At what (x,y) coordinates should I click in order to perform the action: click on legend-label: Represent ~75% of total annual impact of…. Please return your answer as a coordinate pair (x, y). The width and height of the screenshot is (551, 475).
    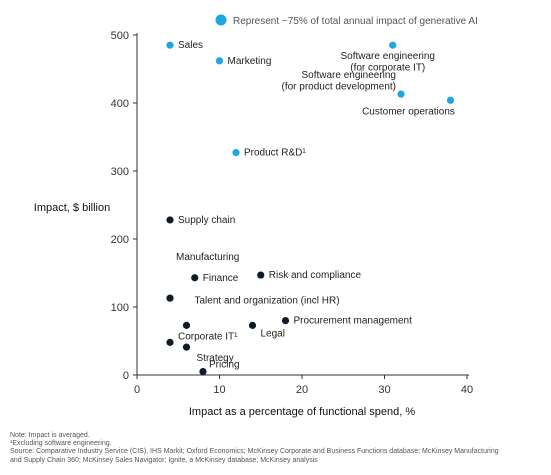
    Looking at the image, I should click on (355, 21).